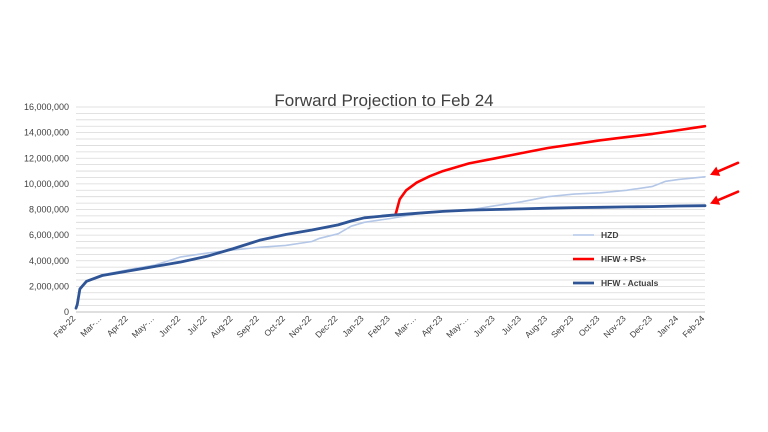 Image resolution: width=768 pixels, height=432 pixels. What do you see at coordinates (49, 286) in the screenshot?
I see `y-tick-label: 2,000,000` at bounding box center [49, 286].